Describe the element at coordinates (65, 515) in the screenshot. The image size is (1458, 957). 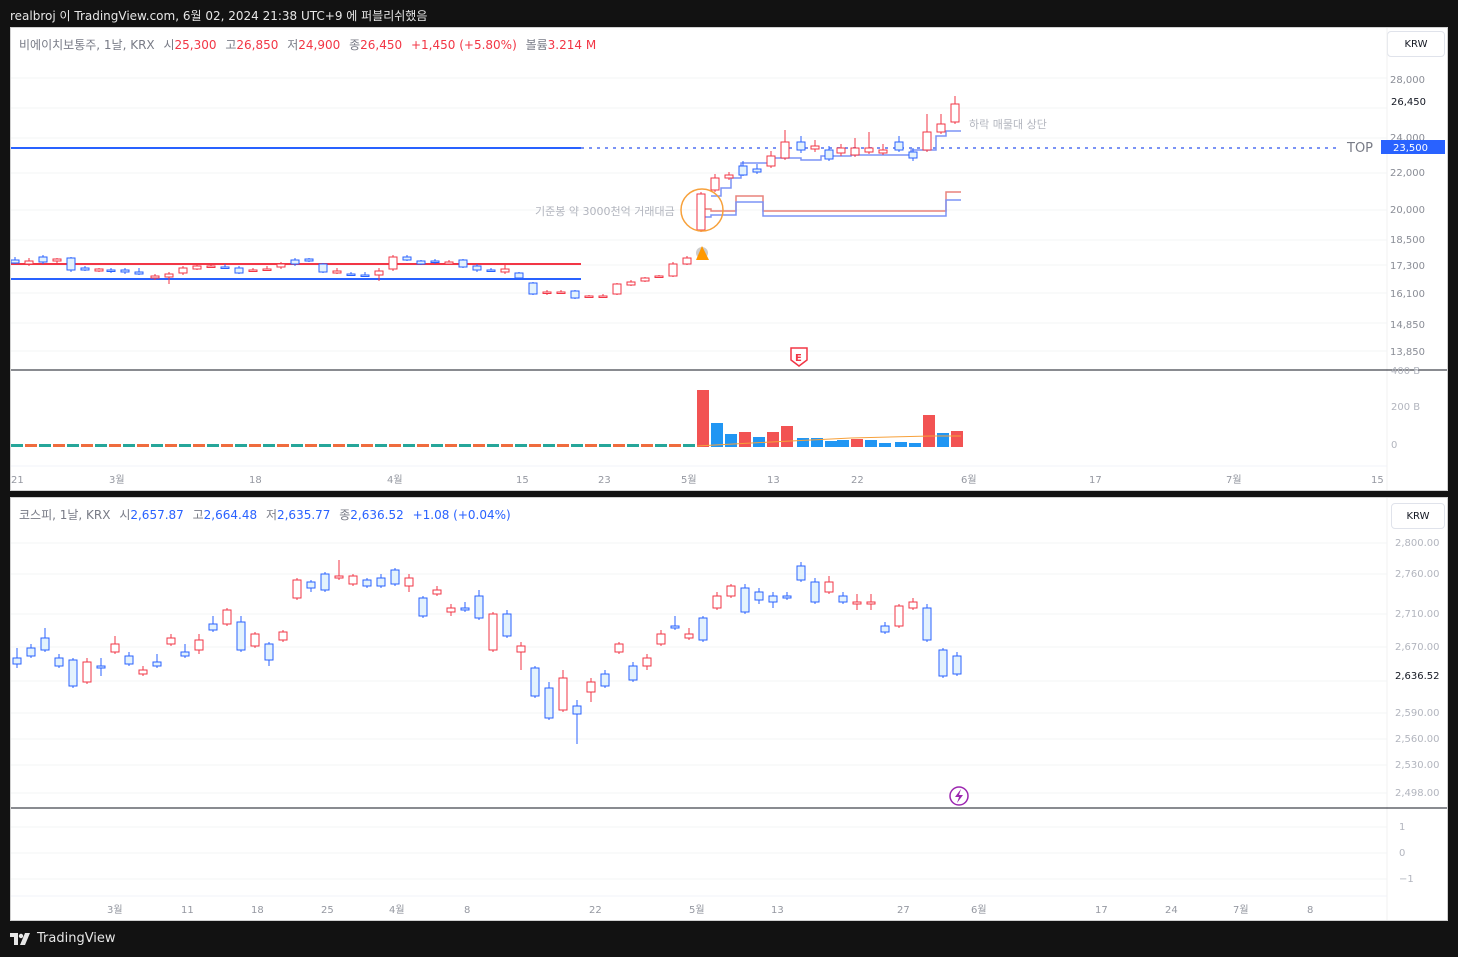
I see `index-symbol: 코스피, 1날, KRX` at that location.